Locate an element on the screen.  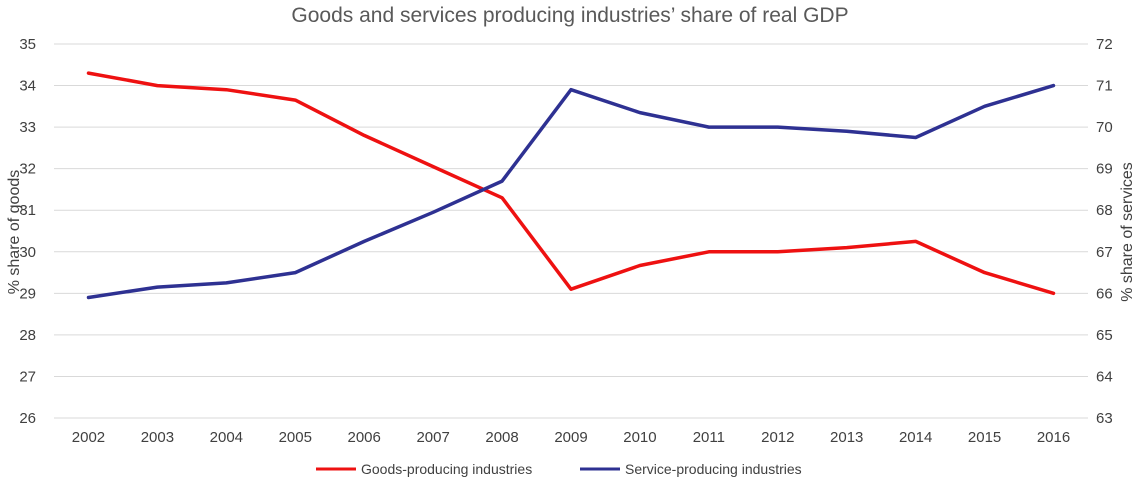
right-tick-label: 66 is located at coordinates (1104, 293).